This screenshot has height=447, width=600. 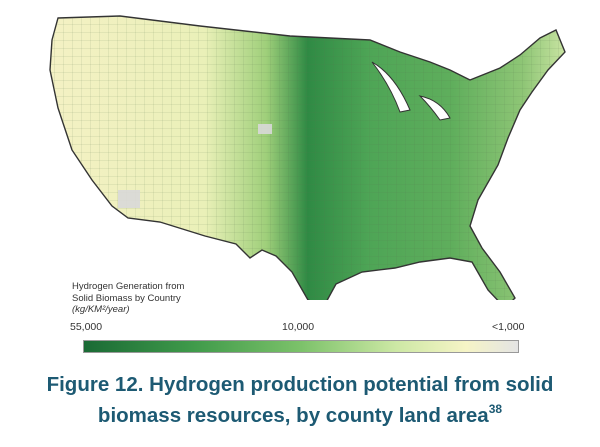 What do you see at coordinates (101, 309) in the screenshot?
I see `legend-units: (kg/KM²/year)` at bounding box center [101, 309].